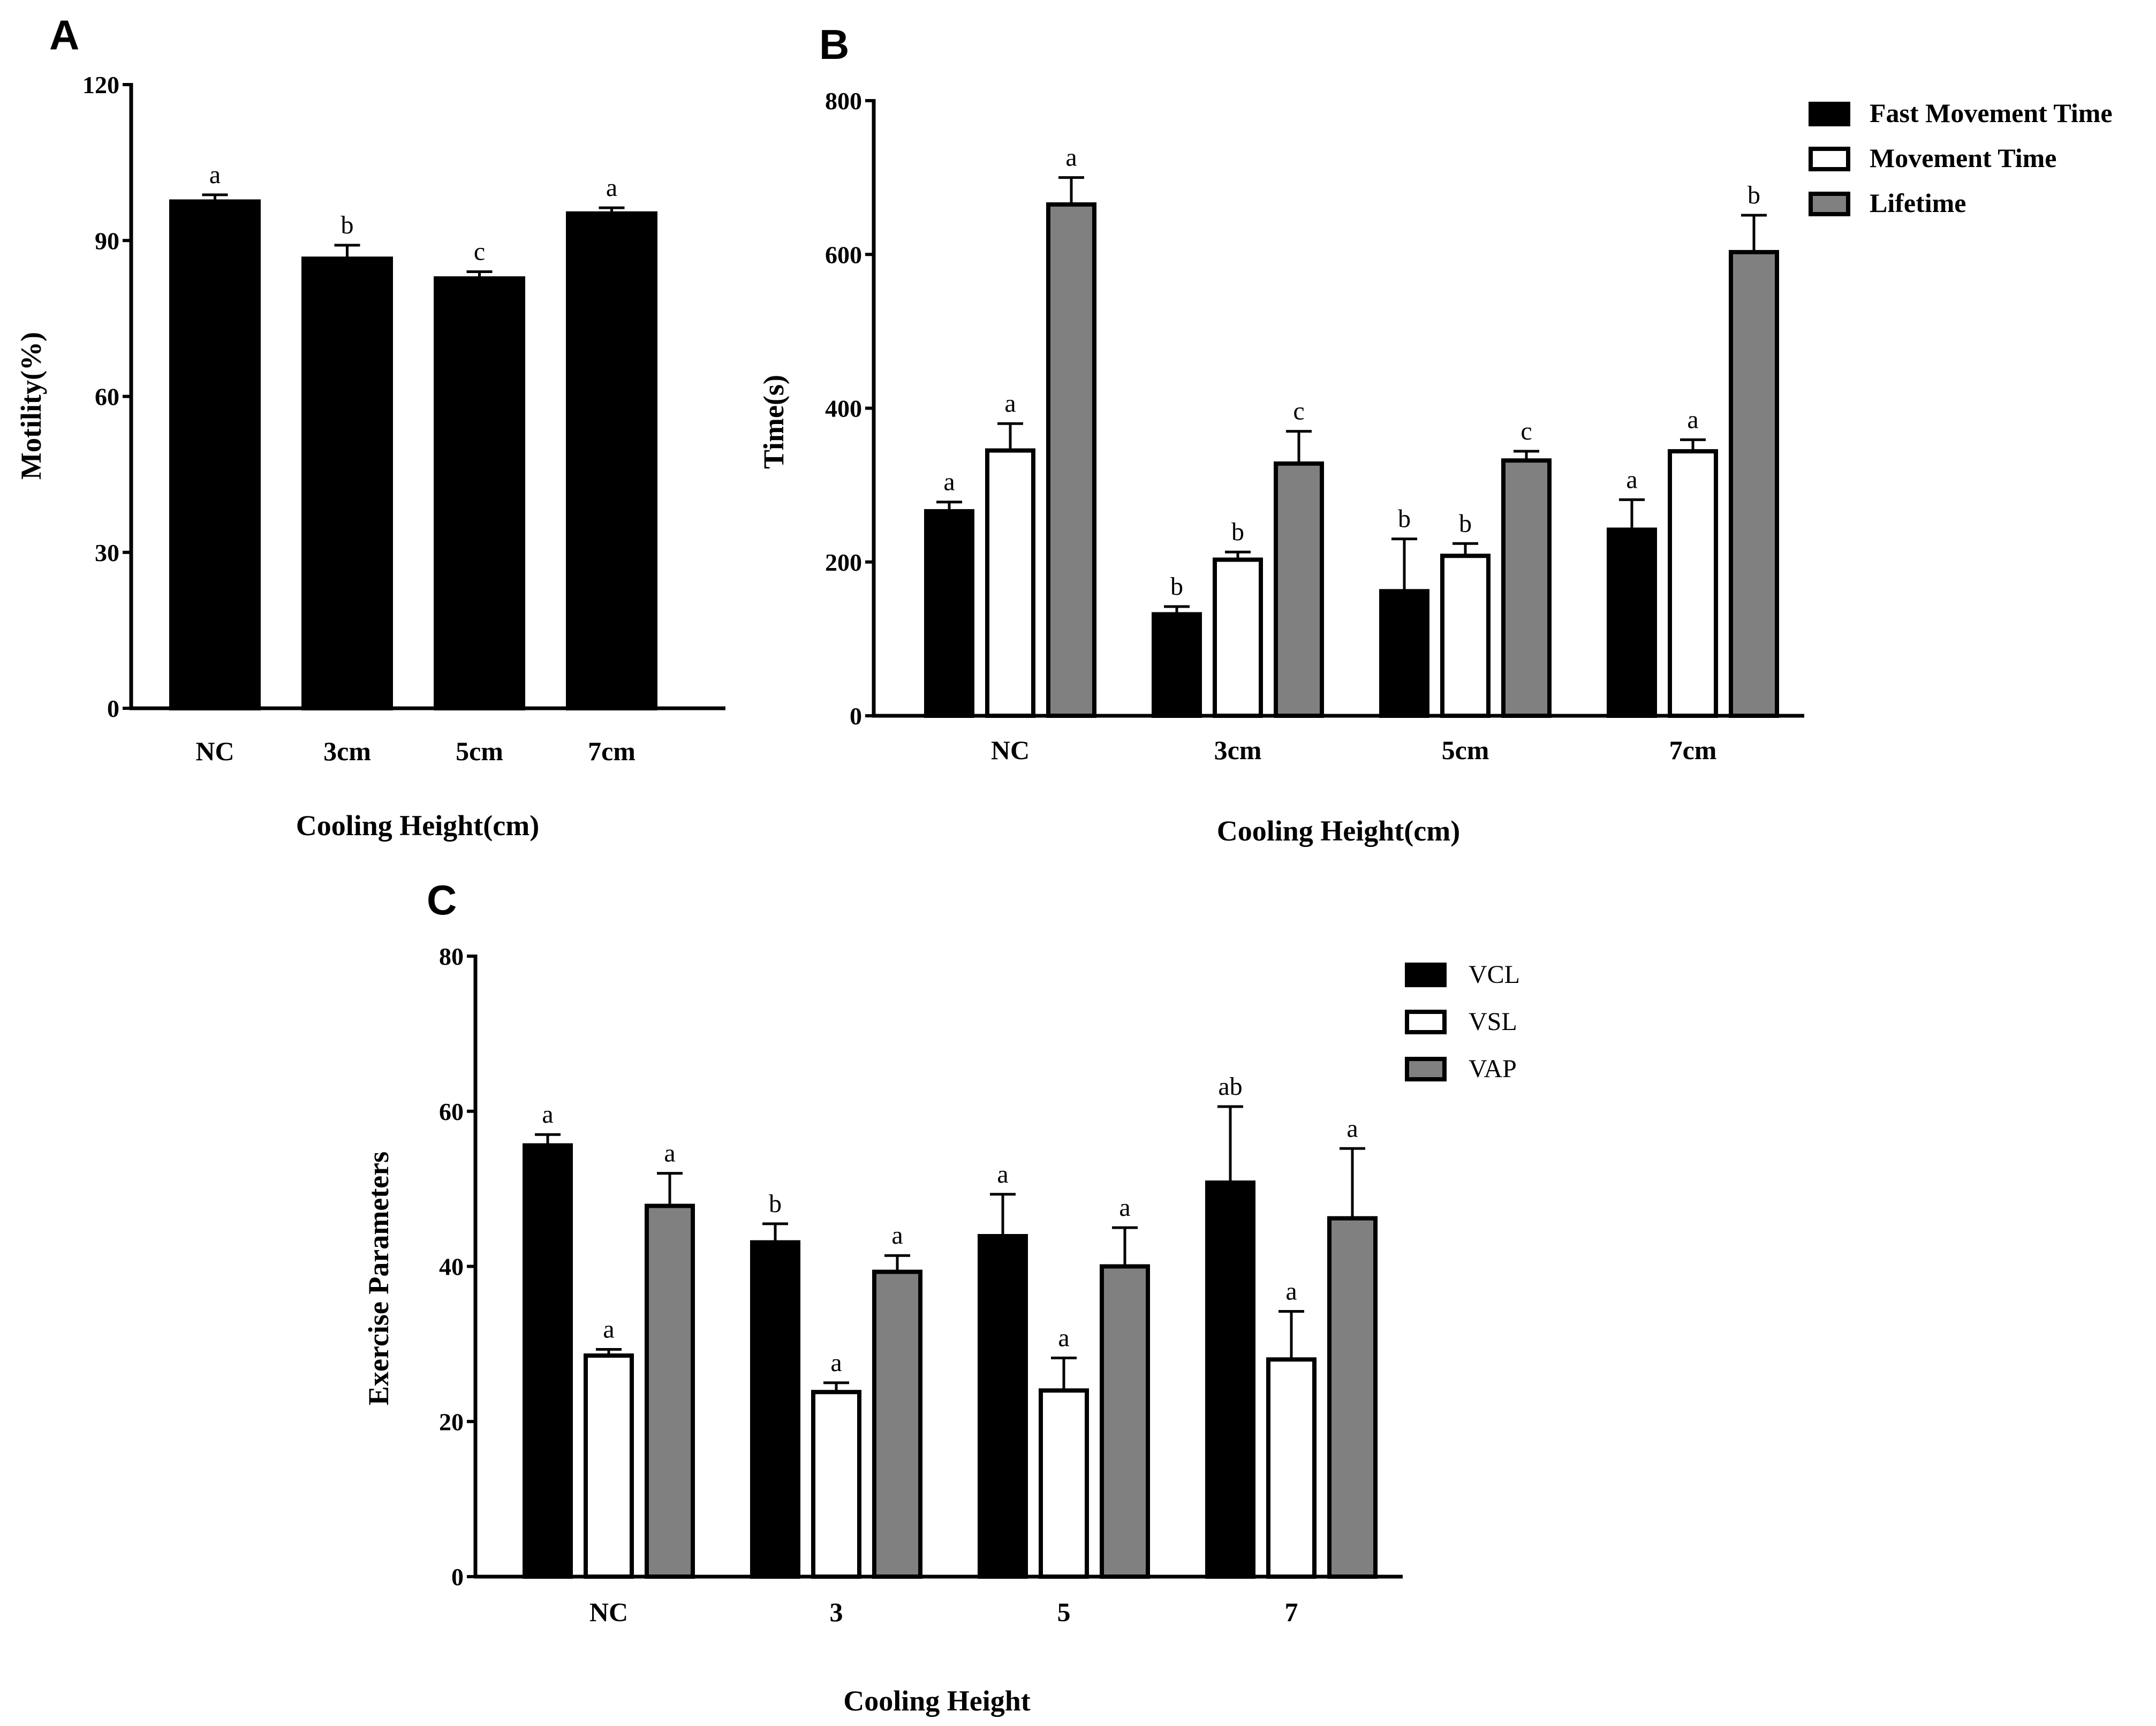 The image size is (2156, 1726). I want to click on y-tick-label: 90, so click(107, 240).